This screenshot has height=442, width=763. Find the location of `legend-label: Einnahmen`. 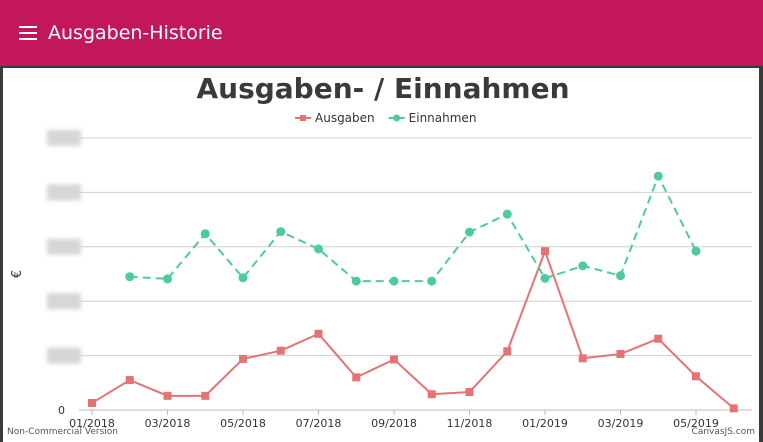

legend-label: Einnahmen is located at coordinates (443, 118).